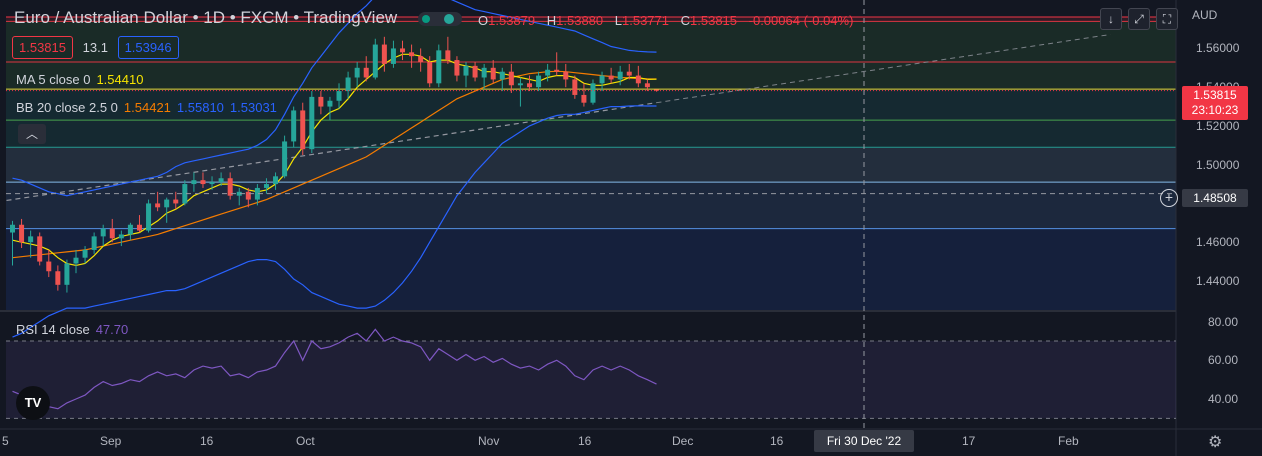 The height and width of the screenshot is (456, 1262). I want to click on trendline, so click(331, 152).